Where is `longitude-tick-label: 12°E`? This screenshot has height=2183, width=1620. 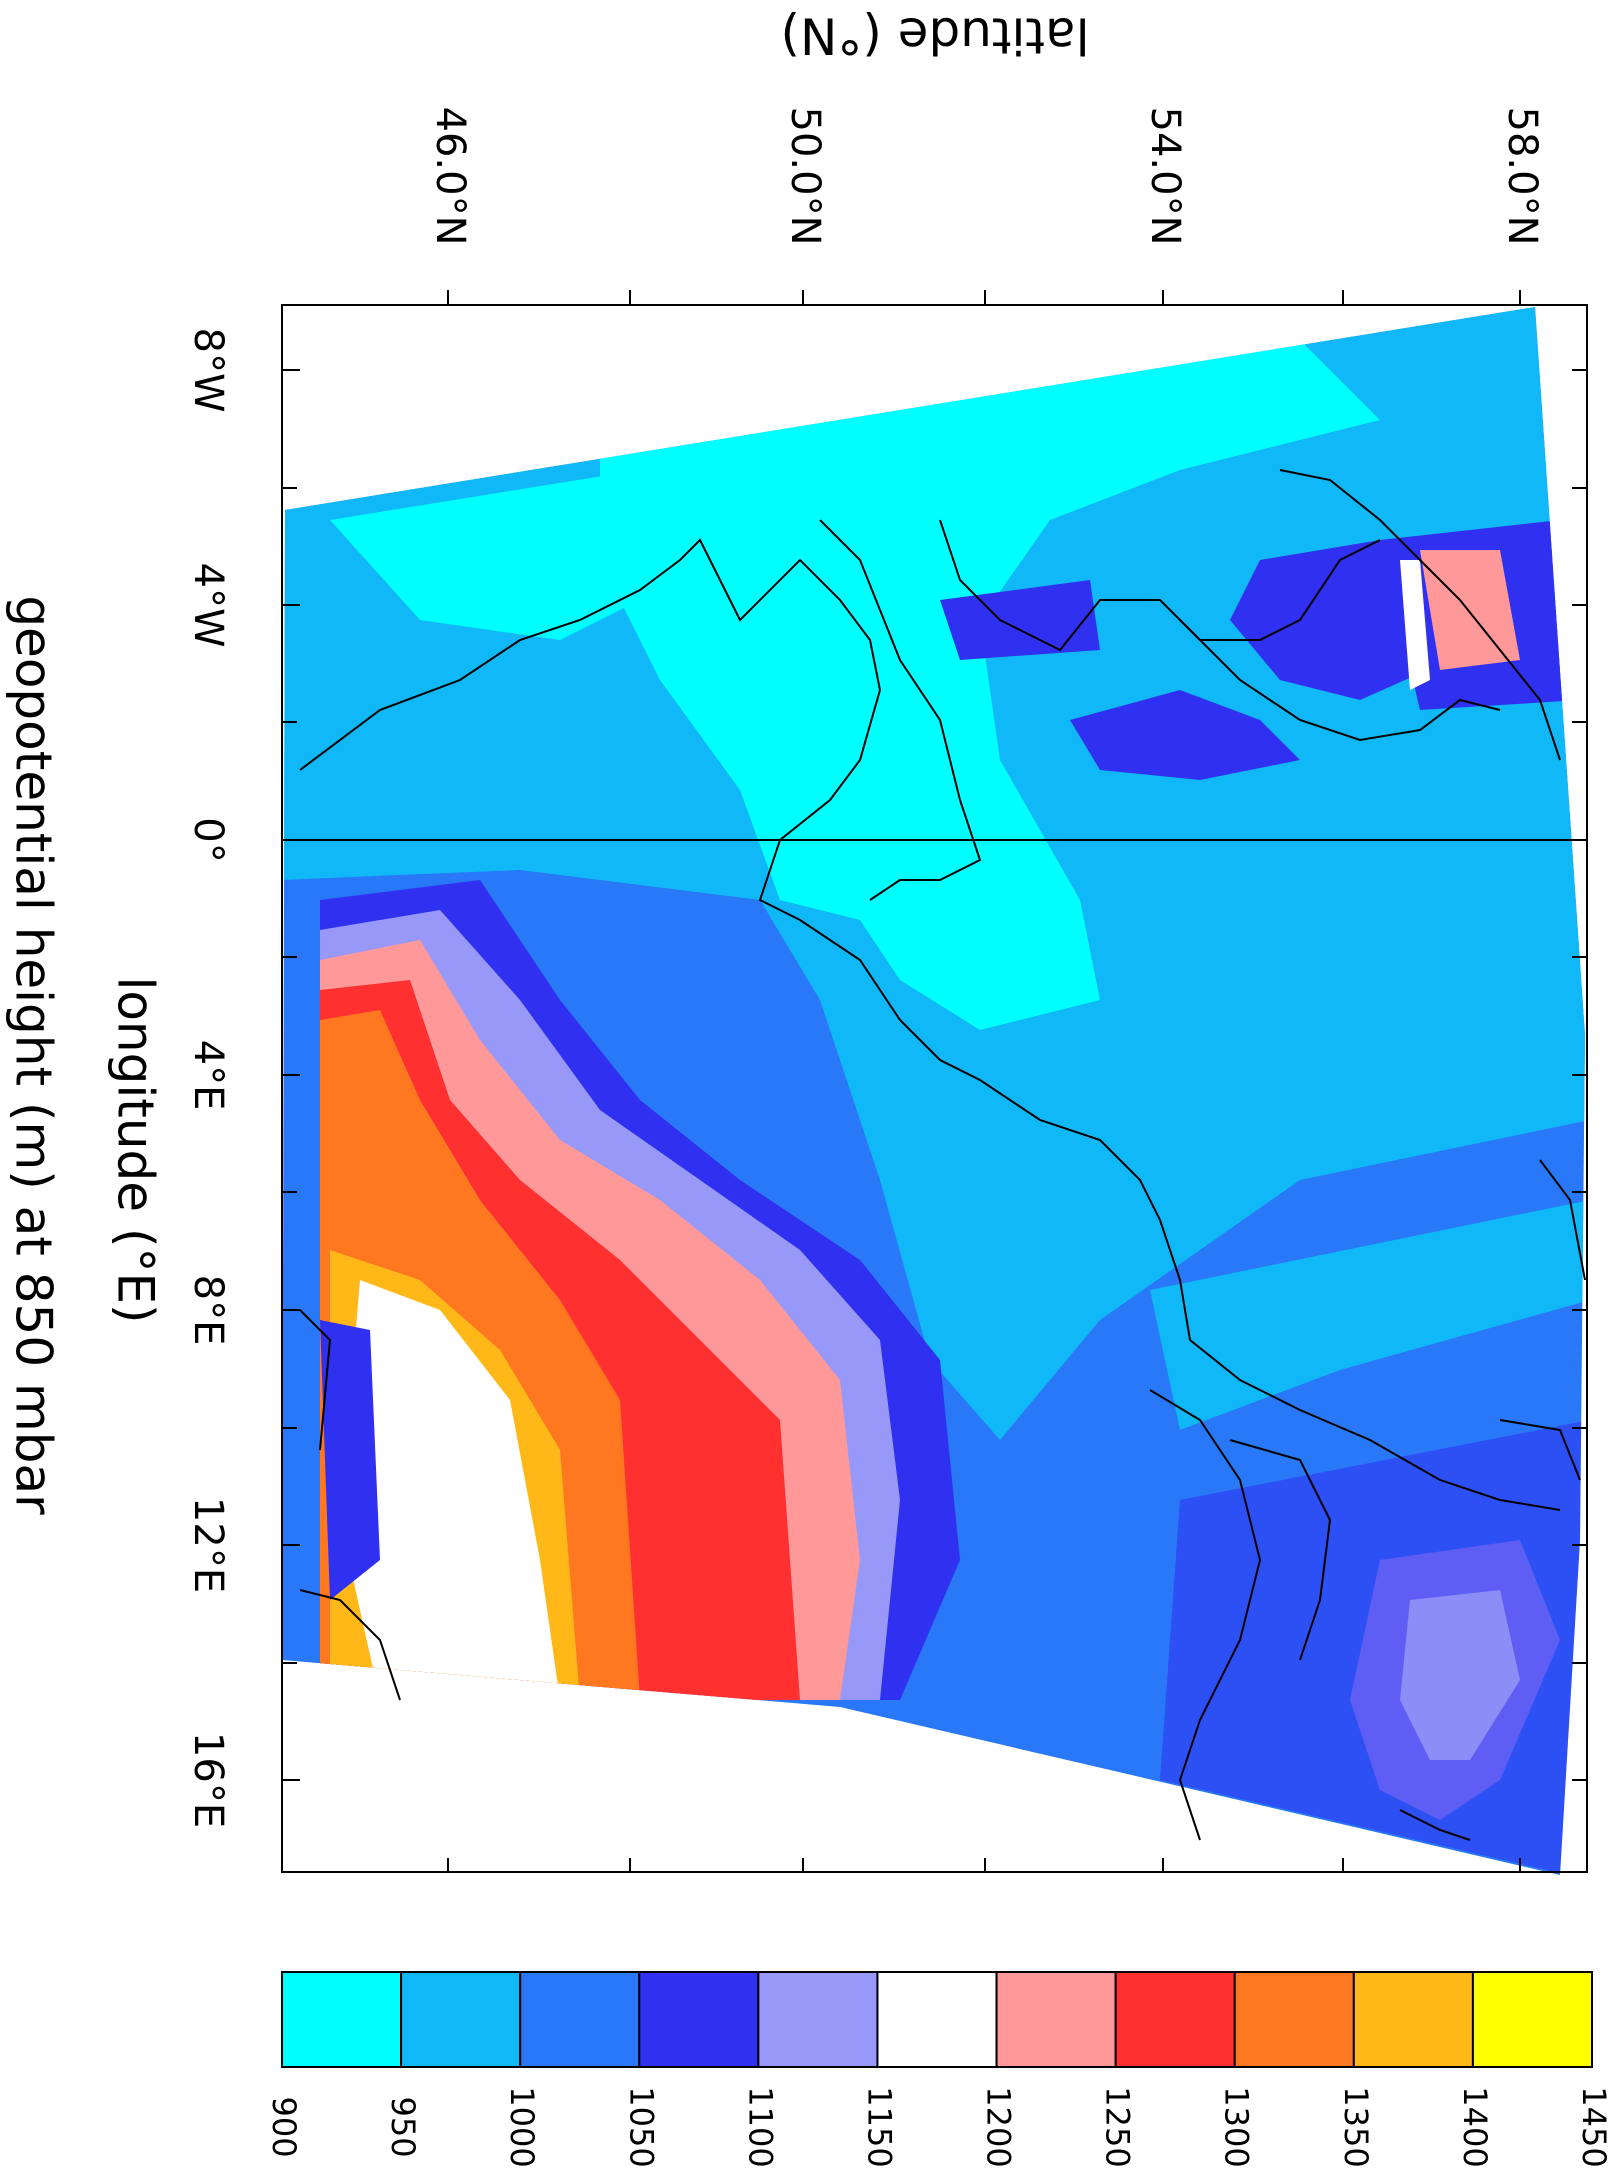 longitude-tick-label: 12°E is located at coordinates (208, 1545).